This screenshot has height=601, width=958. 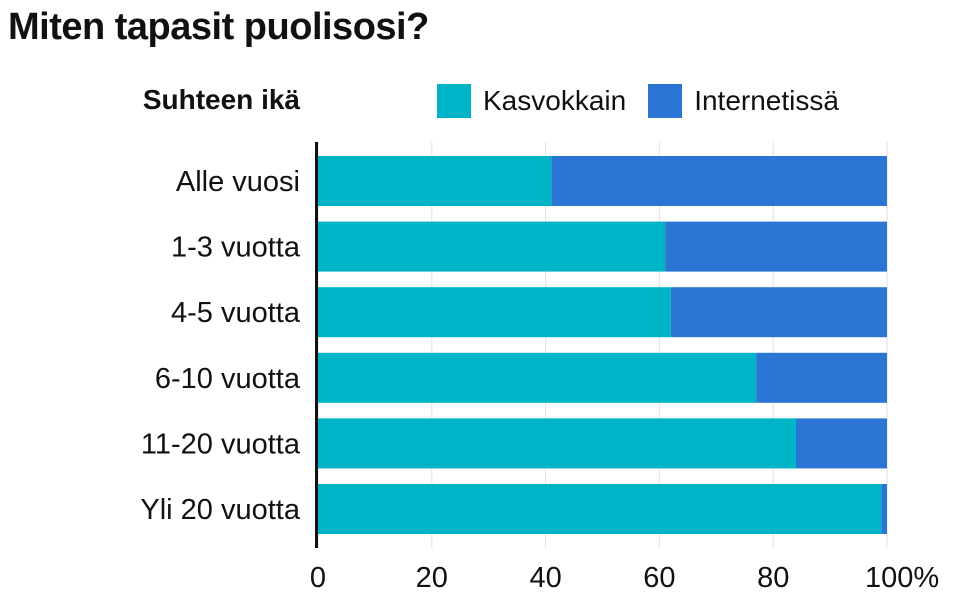 What do you see at coordinates (432, 578) in the screenshot?
I see `x-tick-label: 20` at bounding box center [432, 578].